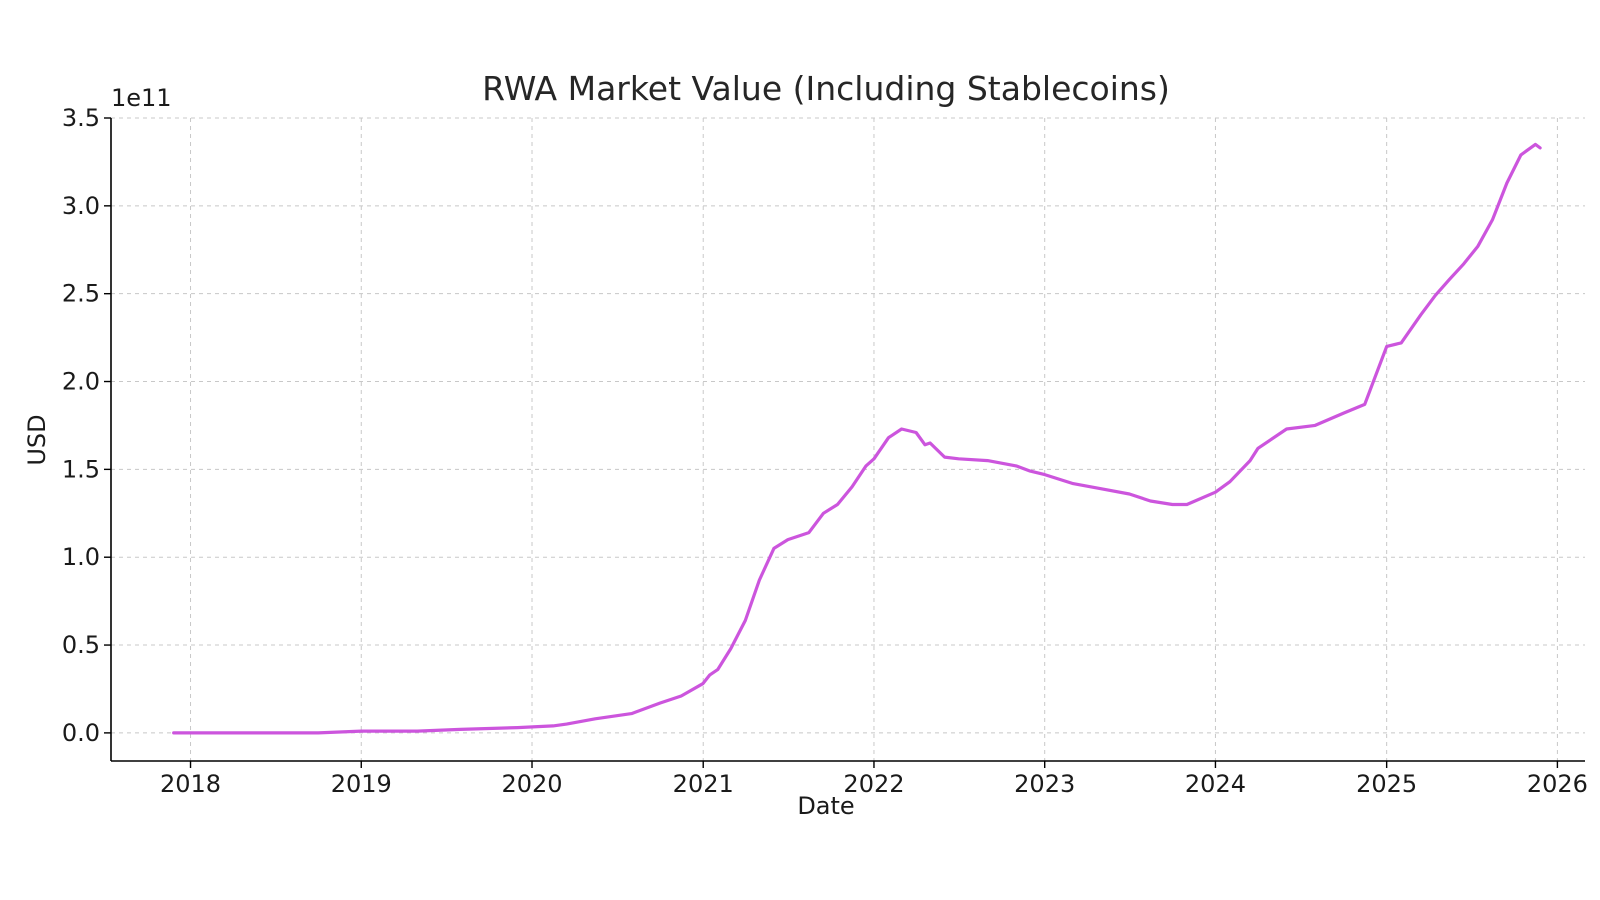  I want to click on x-axis-label: Date, so click(825, 806).